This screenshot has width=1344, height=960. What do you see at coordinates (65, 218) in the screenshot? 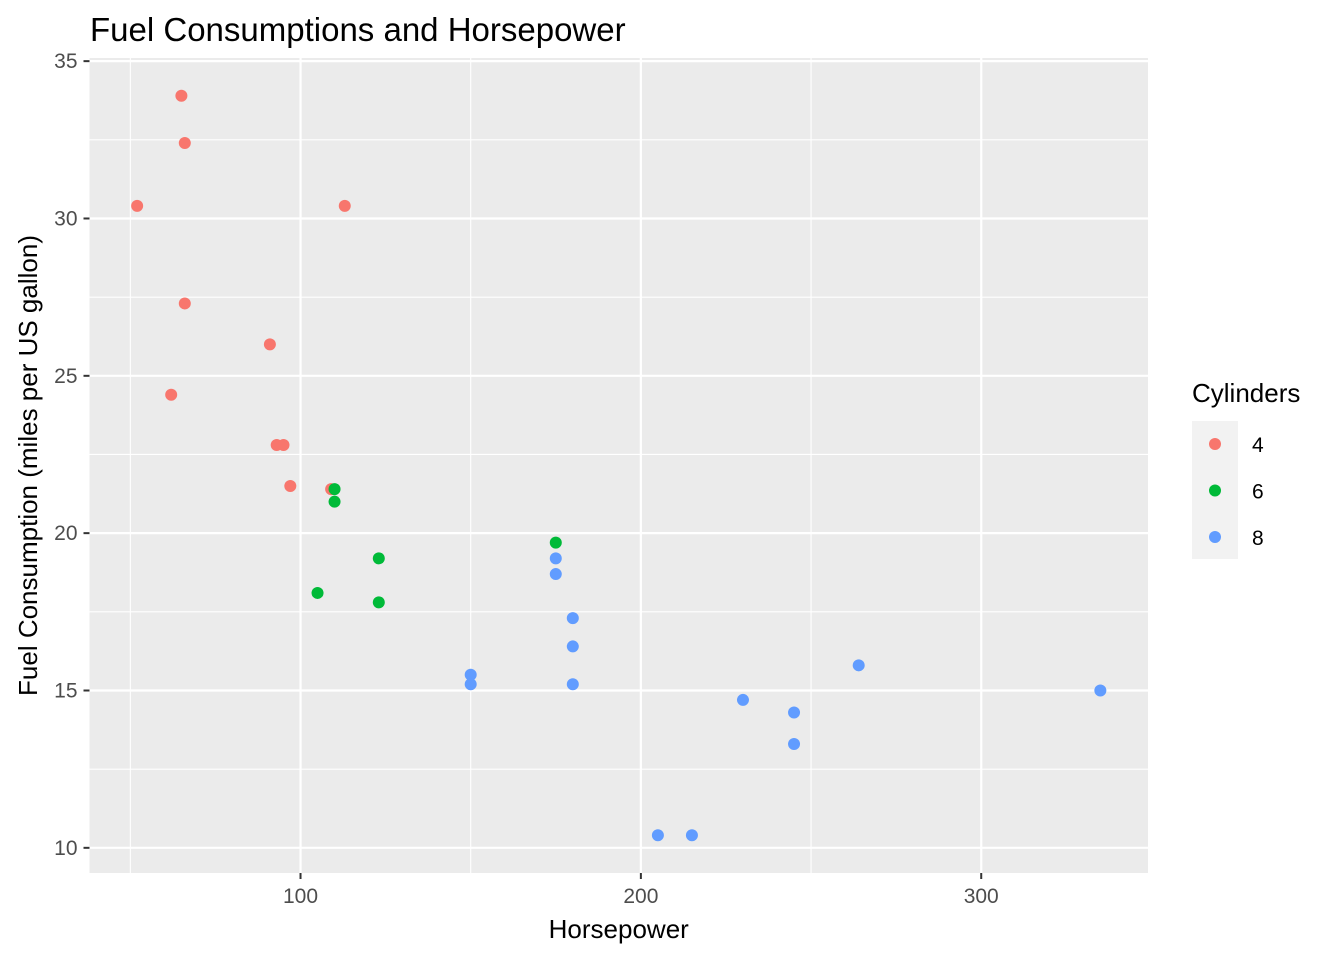
I see `y-tick-label: 30` at bounding box center [65, 218].